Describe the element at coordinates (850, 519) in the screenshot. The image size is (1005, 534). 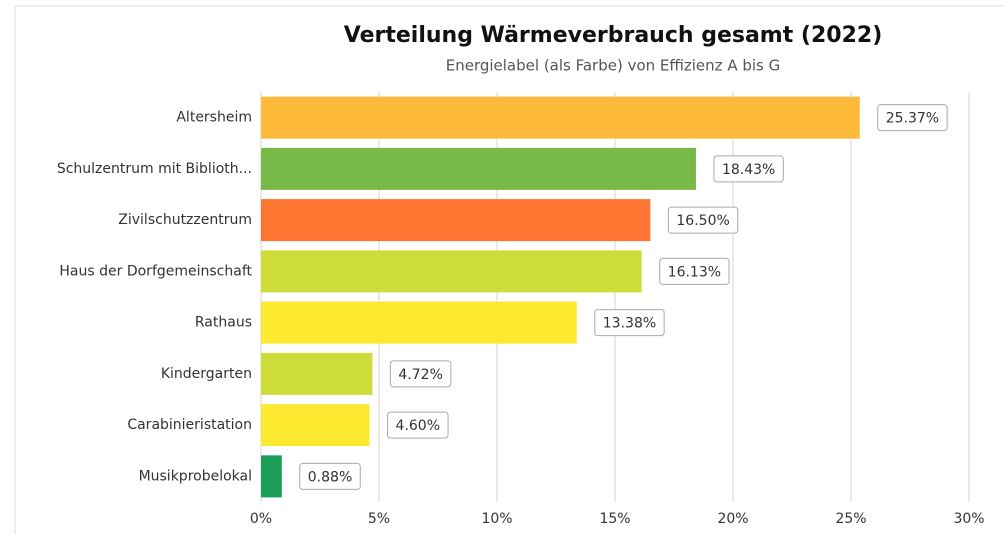
I see `x-tick-label: 25%` at that location.